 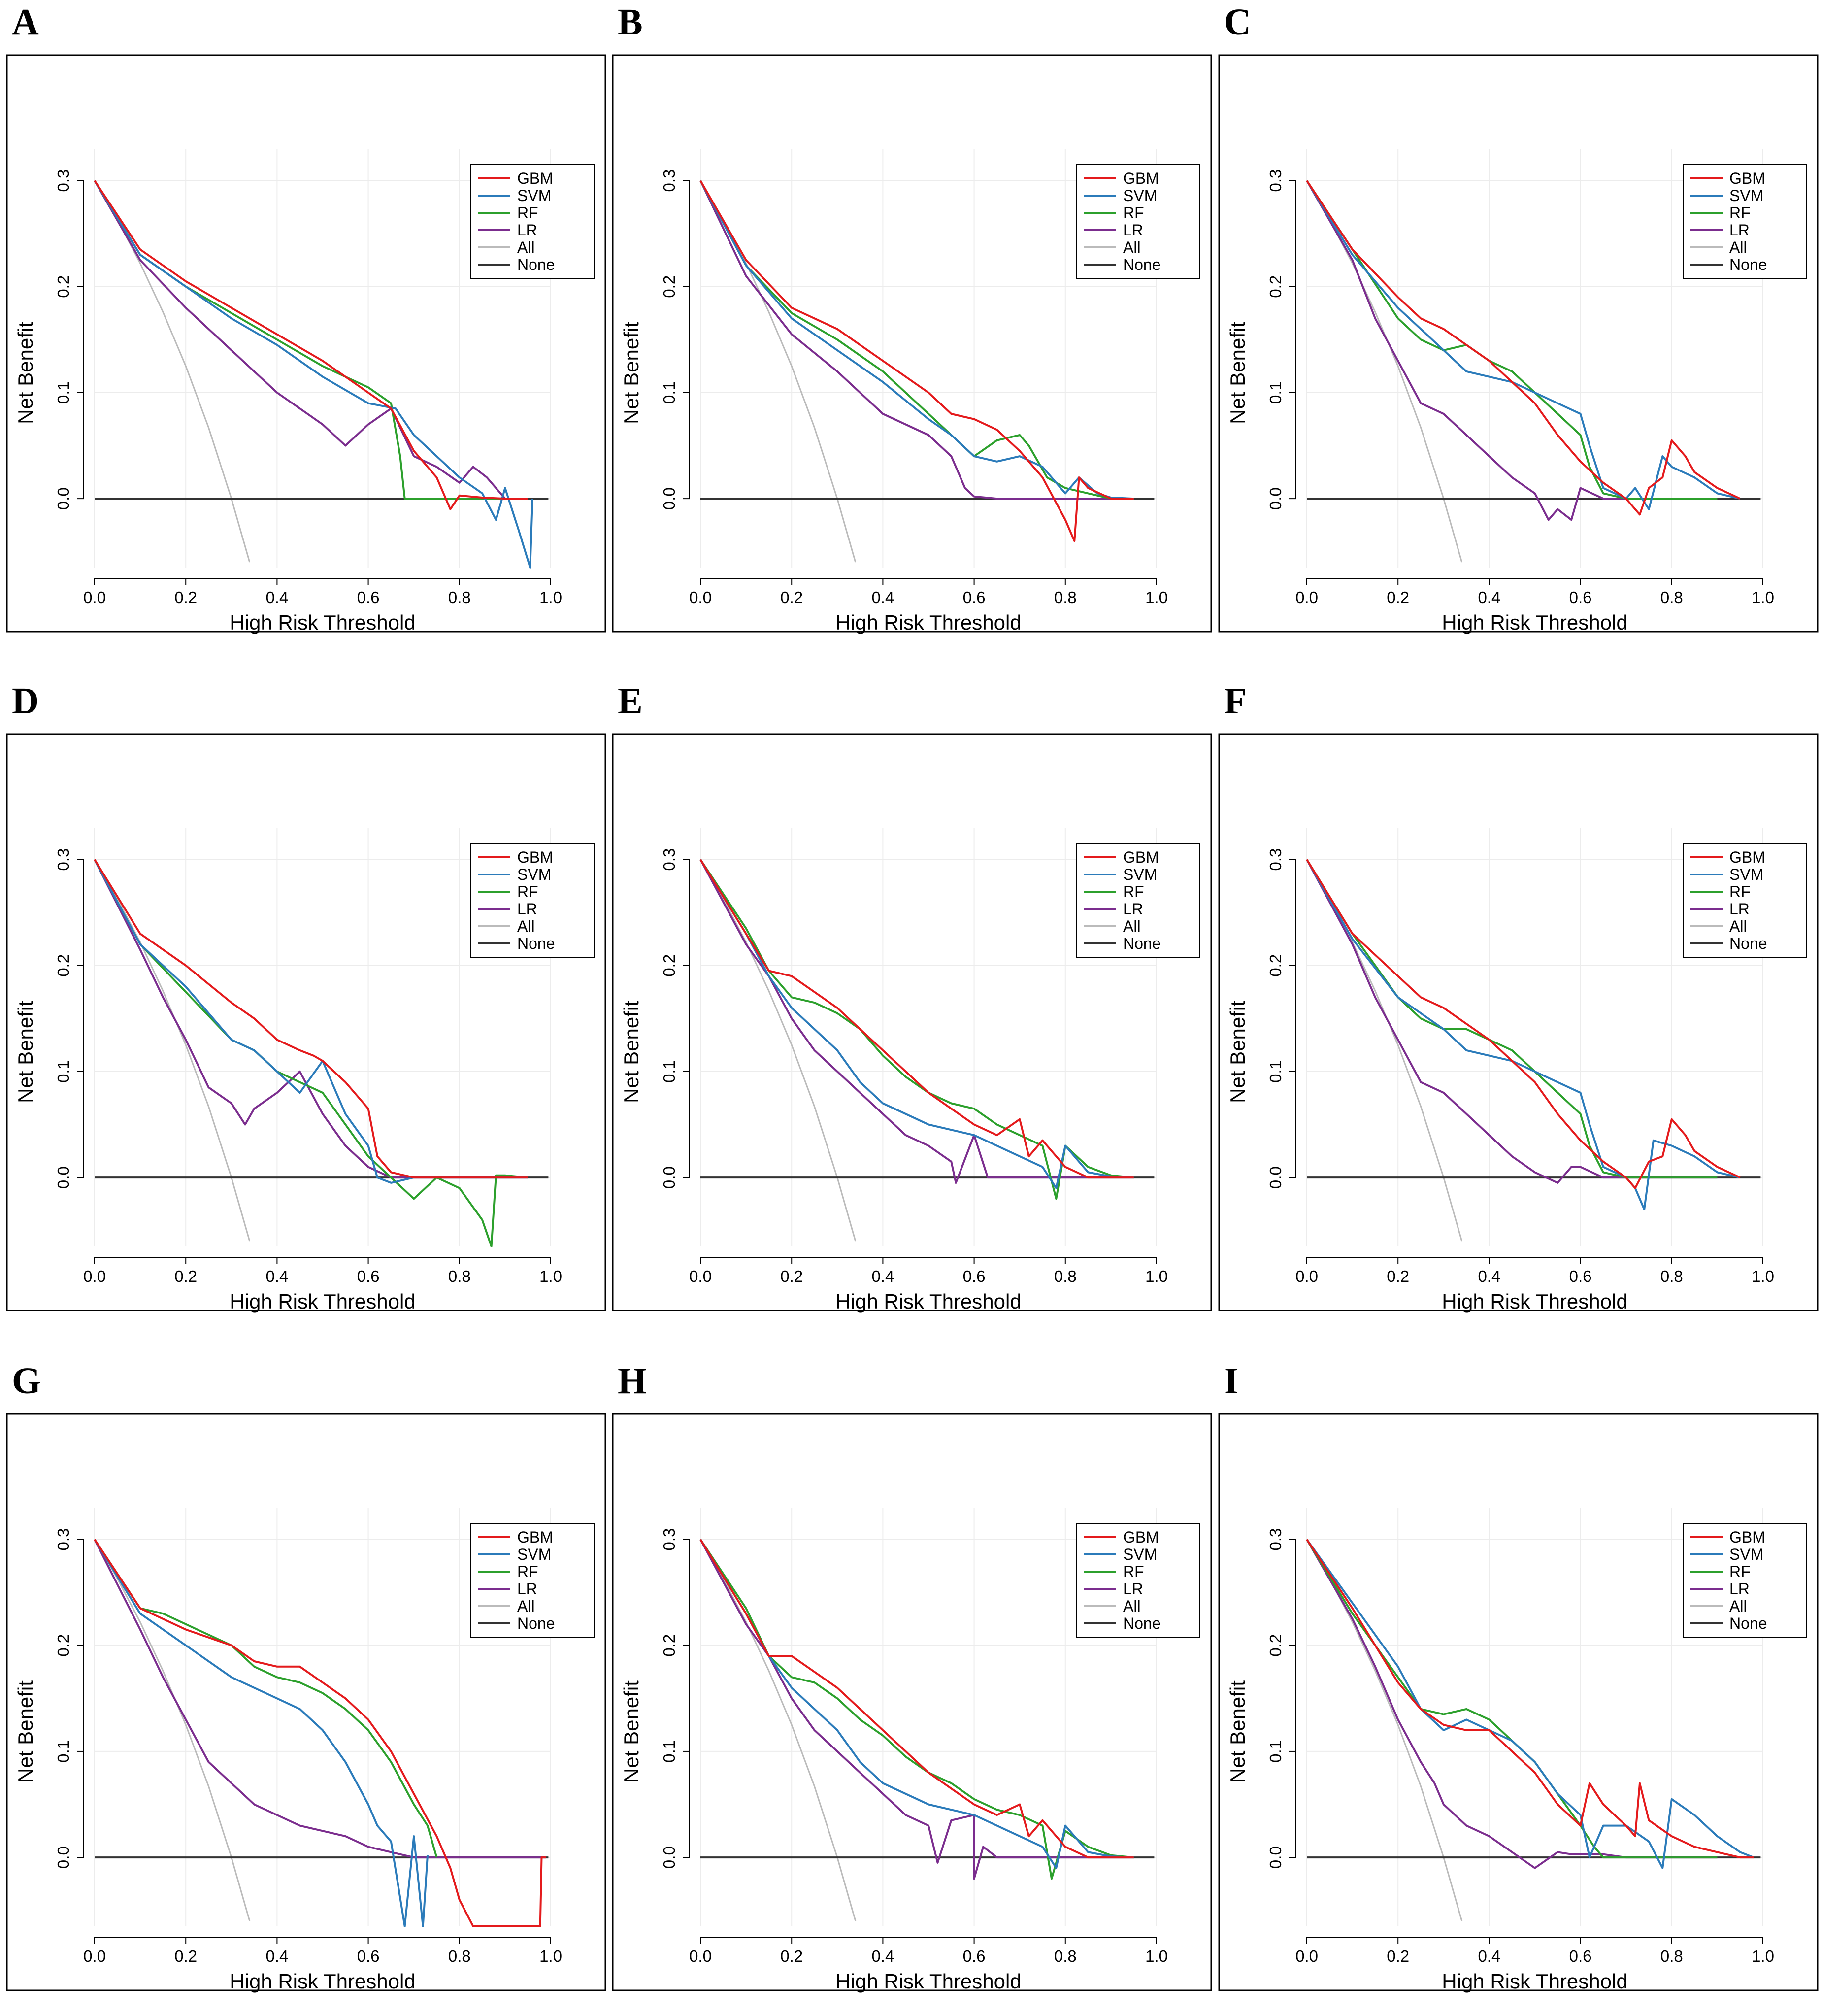 What do you see at coordinates (632, 1381) in the screenshot?
I see `panel-label: H` at bounding box center [632, 1381].